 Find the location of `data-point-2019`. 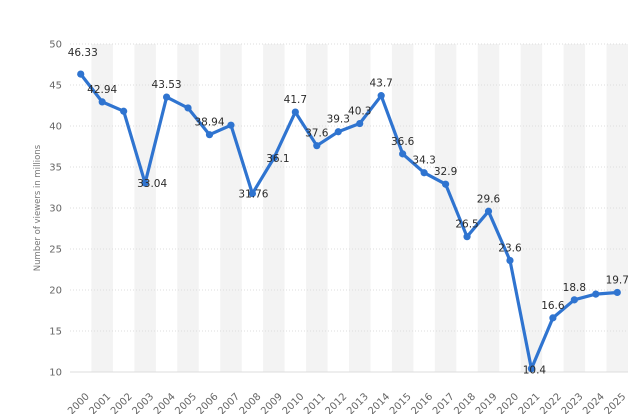

data-point-2019 is located at coordinates (488, 211).